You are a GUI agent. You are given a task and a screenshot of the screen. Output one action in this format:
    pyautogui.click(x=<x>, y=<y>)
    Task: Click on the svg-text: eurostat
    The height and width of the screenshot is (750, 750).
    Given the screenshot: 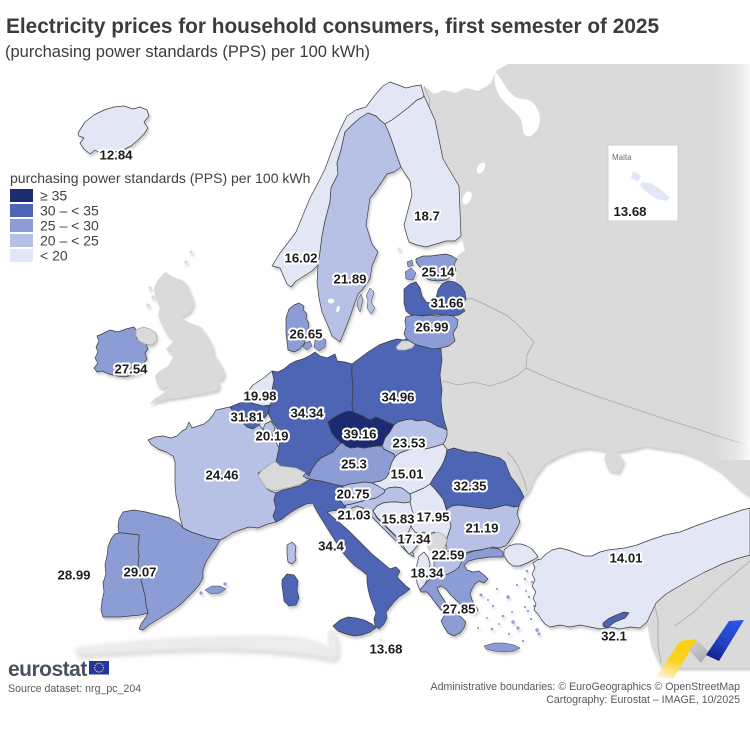 What is the action you would take?
    pyautogui.click(x=47, y=669)
    